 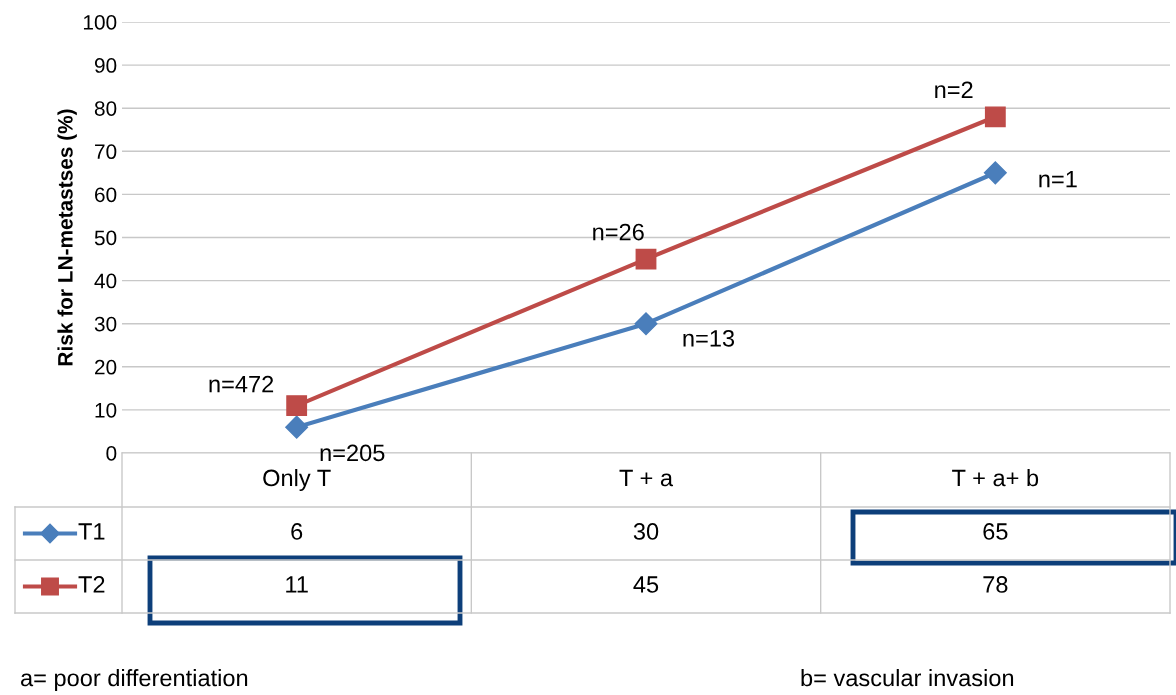 I want to click on text: b= vascular invasion, so click(x=907, y=677).